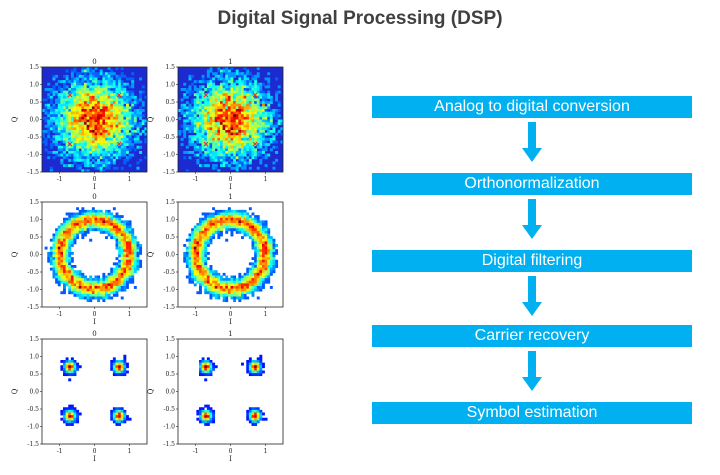  What do you see at coordinates (532, 107) in the screenshot?
I see `stage-analog-to-digital-conversion: Analog to digital conversion` at bounding box center [532, 107].